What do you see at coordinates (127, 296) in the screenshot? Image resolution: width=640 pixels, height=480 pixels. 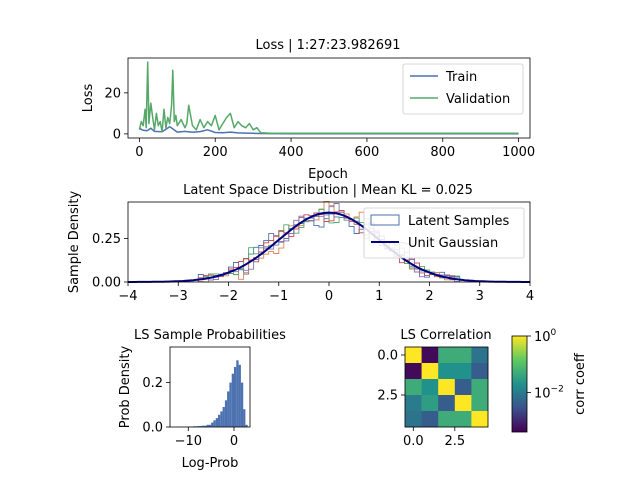 I see `latent-xtick-label: −4` at bounding box center [127, 296].